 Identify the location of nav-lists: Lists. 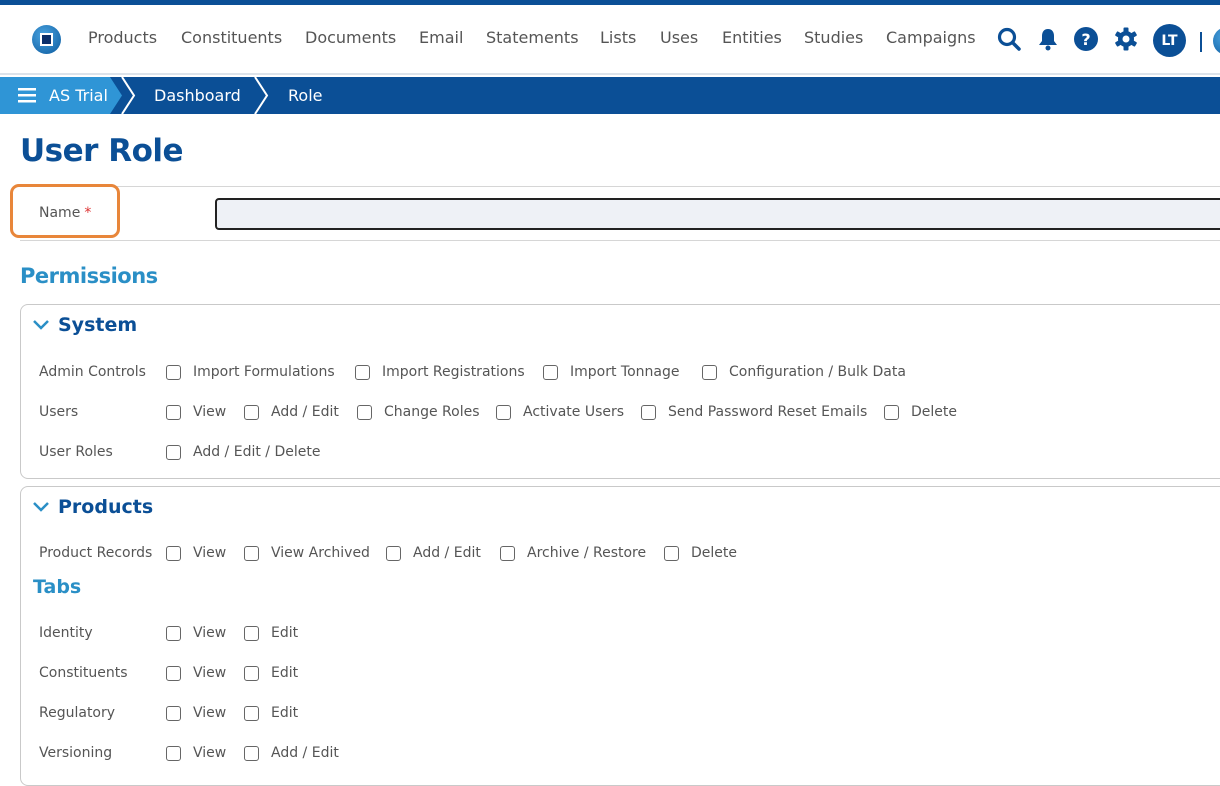
(618, 37).